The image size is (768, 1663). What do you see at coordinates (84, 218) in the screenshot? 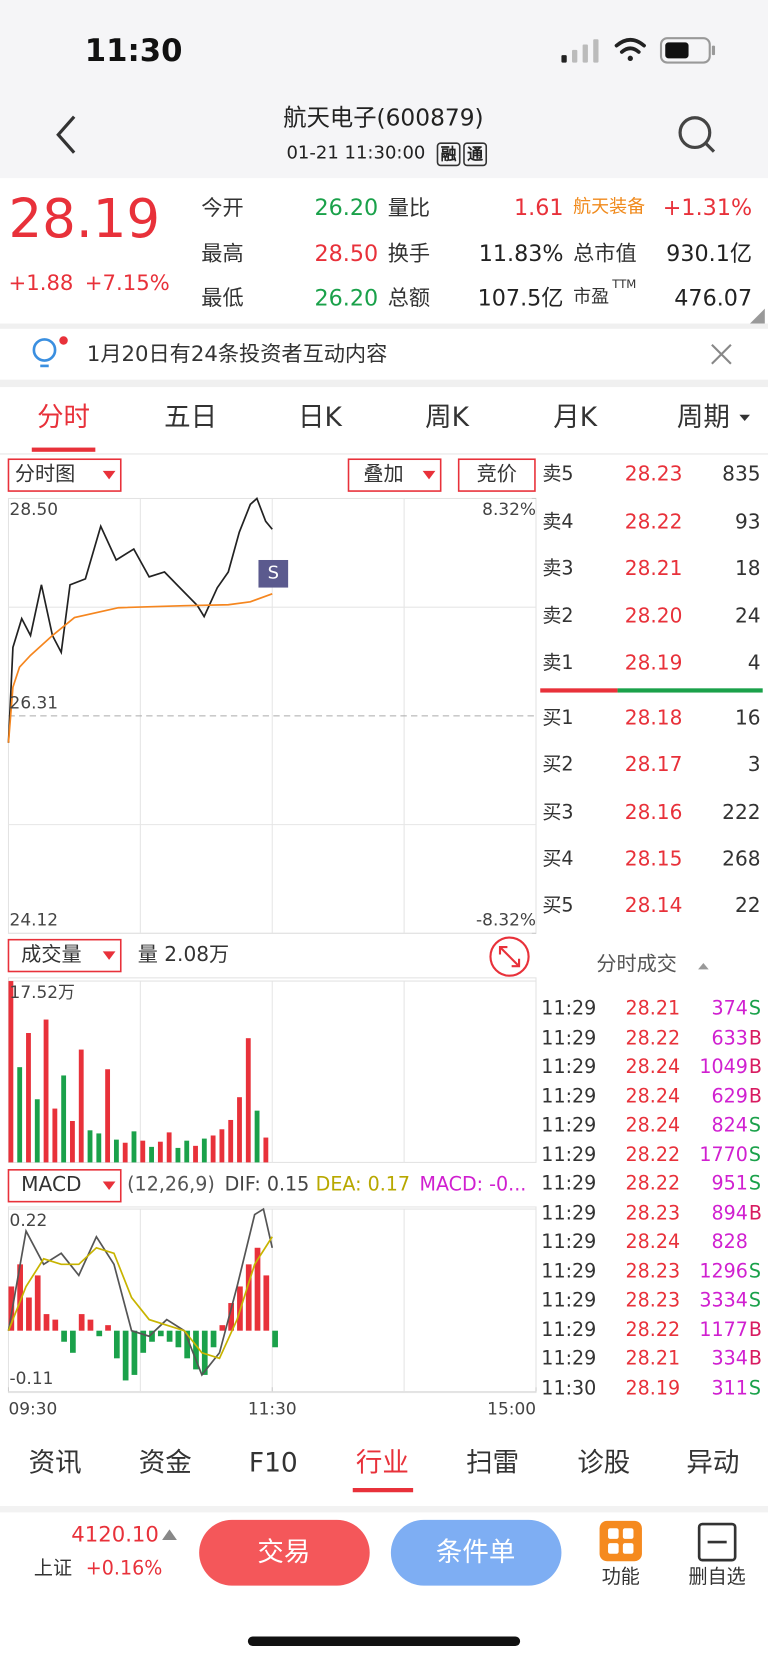
I see `last-price: 28.19` at bounding box center [84, 218].